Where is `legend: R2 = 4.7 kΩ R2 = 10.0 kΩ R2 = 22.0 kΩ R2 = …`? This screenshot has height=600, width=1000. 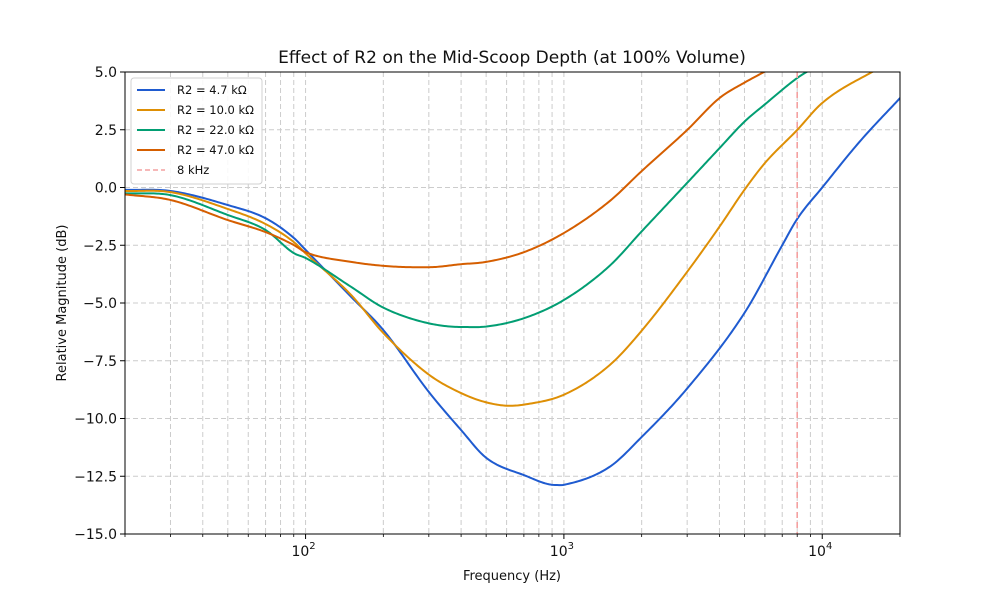 legend: R2 = 4.7 kΩ R2 = 10.0 kΩ R2 = 22.0 kΩ R2 = … is located at coordinates (196, 131).